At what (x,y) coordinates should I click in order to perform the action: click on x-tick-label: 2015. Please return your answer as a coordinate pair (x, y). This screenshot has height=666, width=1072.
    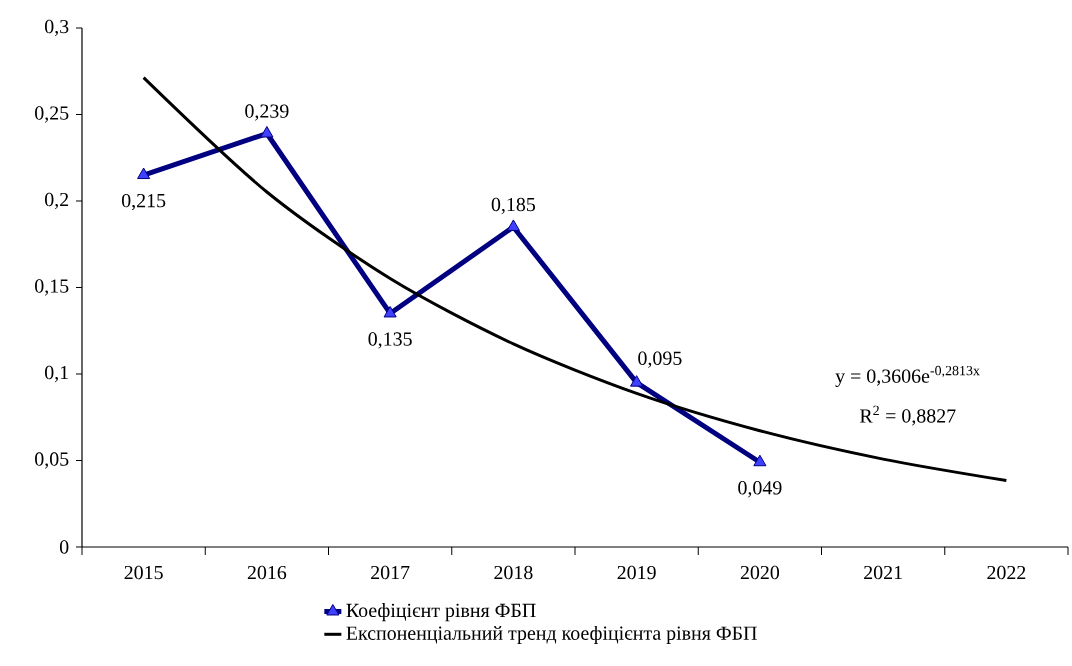
    Looking at the image, I should click on (143, 572).